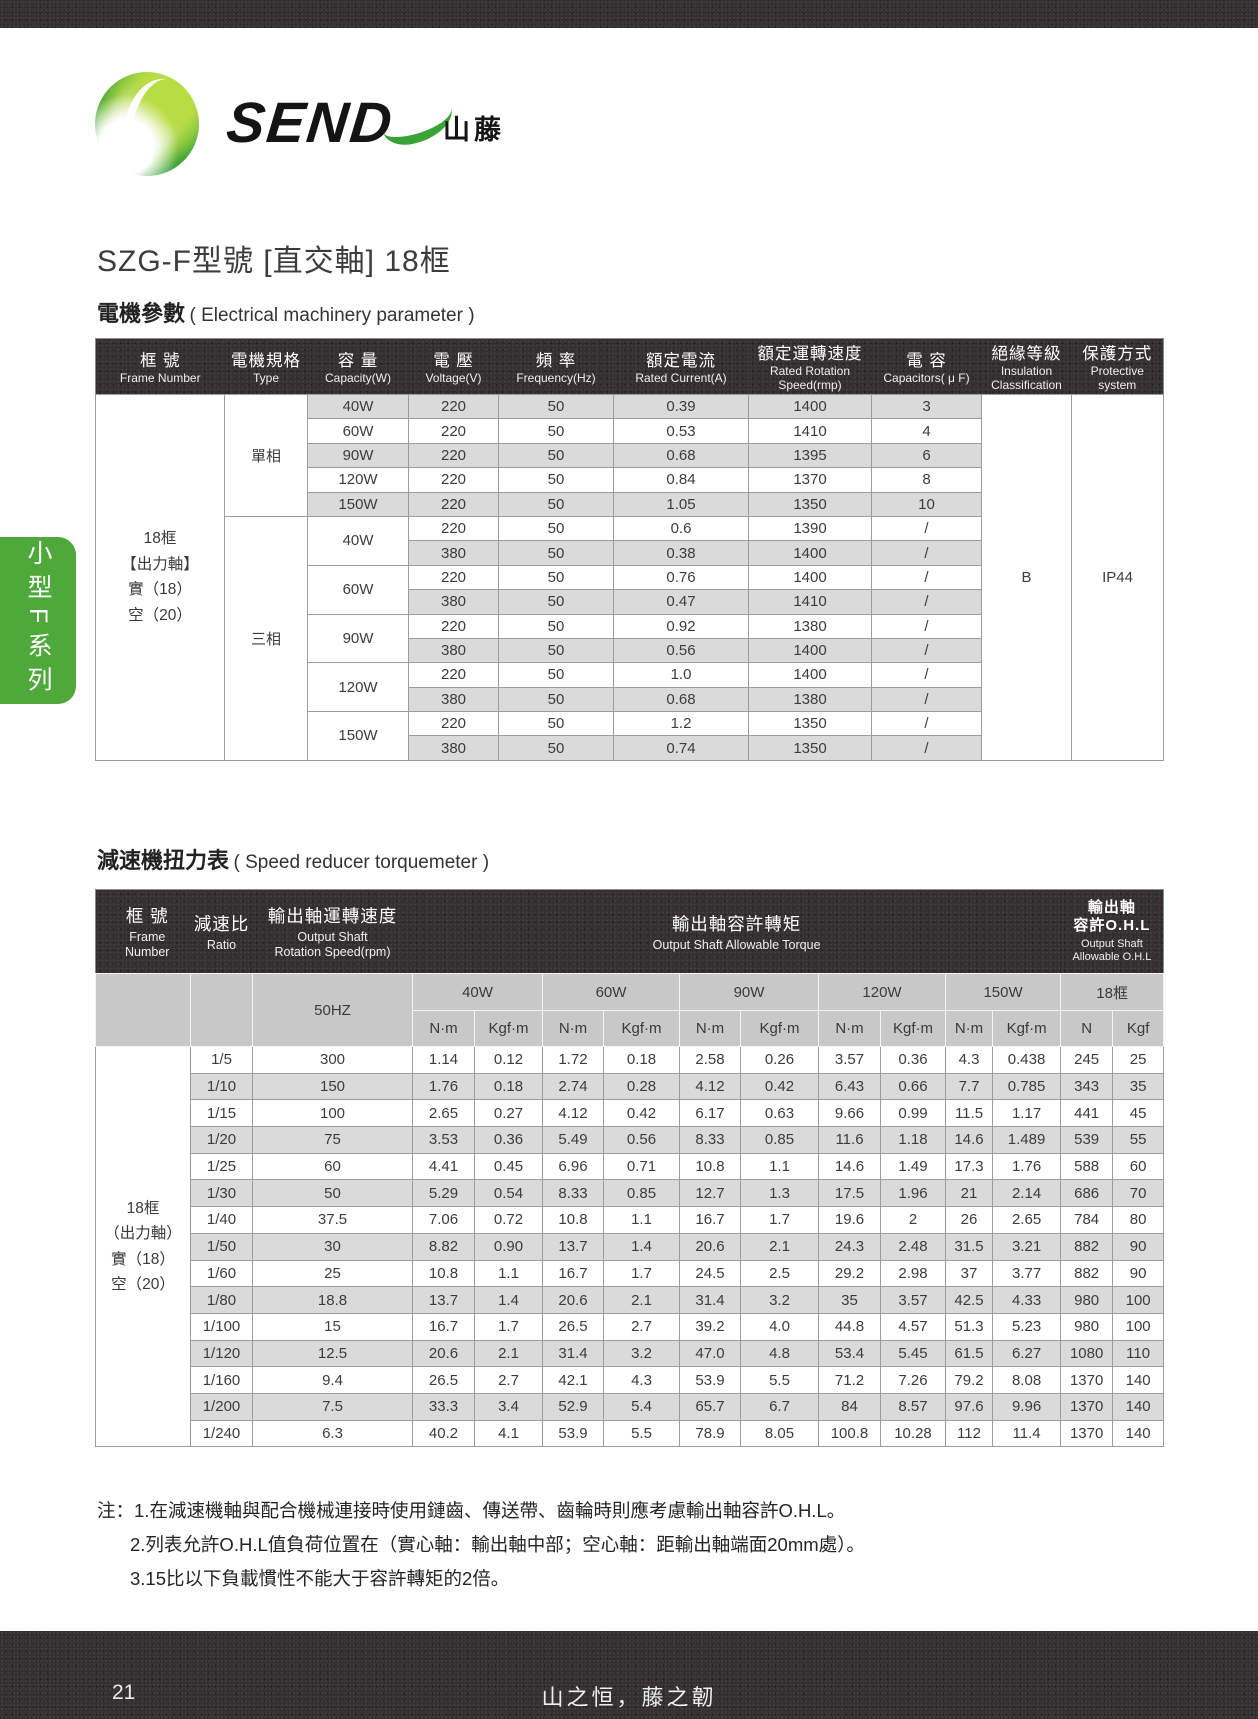 The height and width of the screenshot is (1719, 1258). Describe the element at coordinates (882, 992) in the screenshot. I see `power-col-label: 120W` at that location.